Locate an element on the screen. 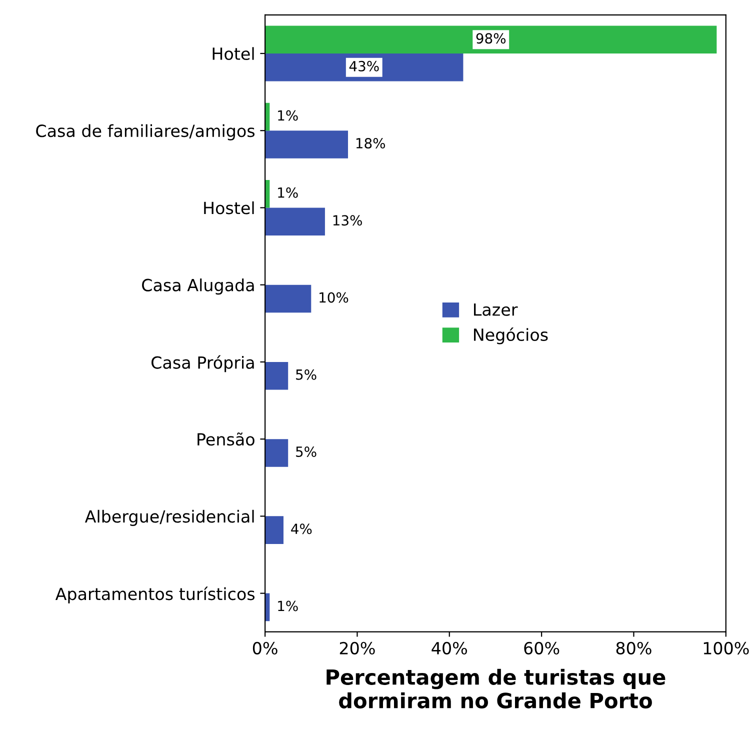 This screenshot has height=746, width=753. y-tick-label: Pensão is located at coordinates (226, 439).